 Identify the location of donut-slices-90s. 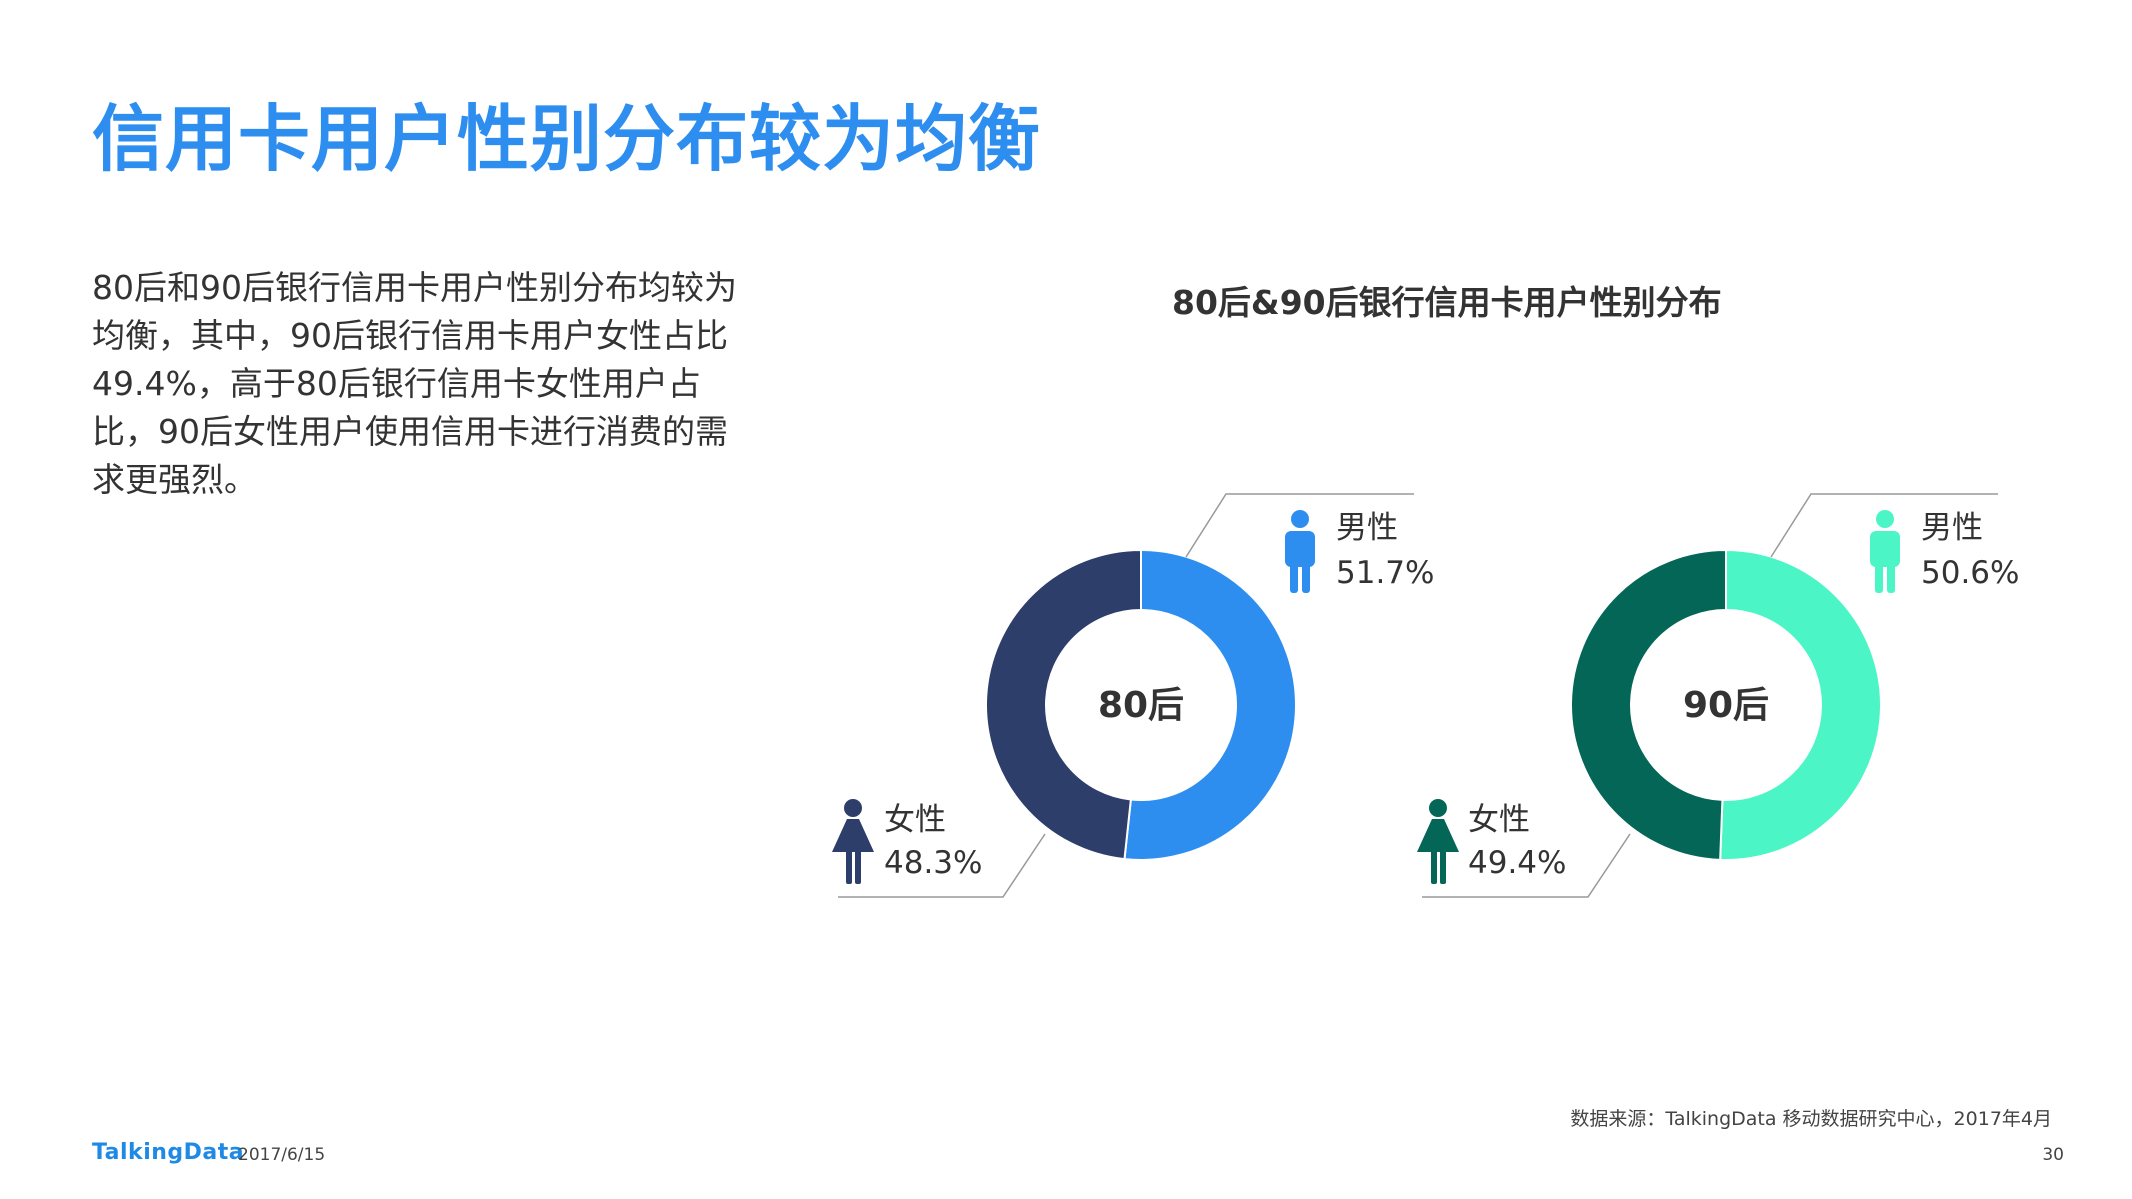
(1726, 704).